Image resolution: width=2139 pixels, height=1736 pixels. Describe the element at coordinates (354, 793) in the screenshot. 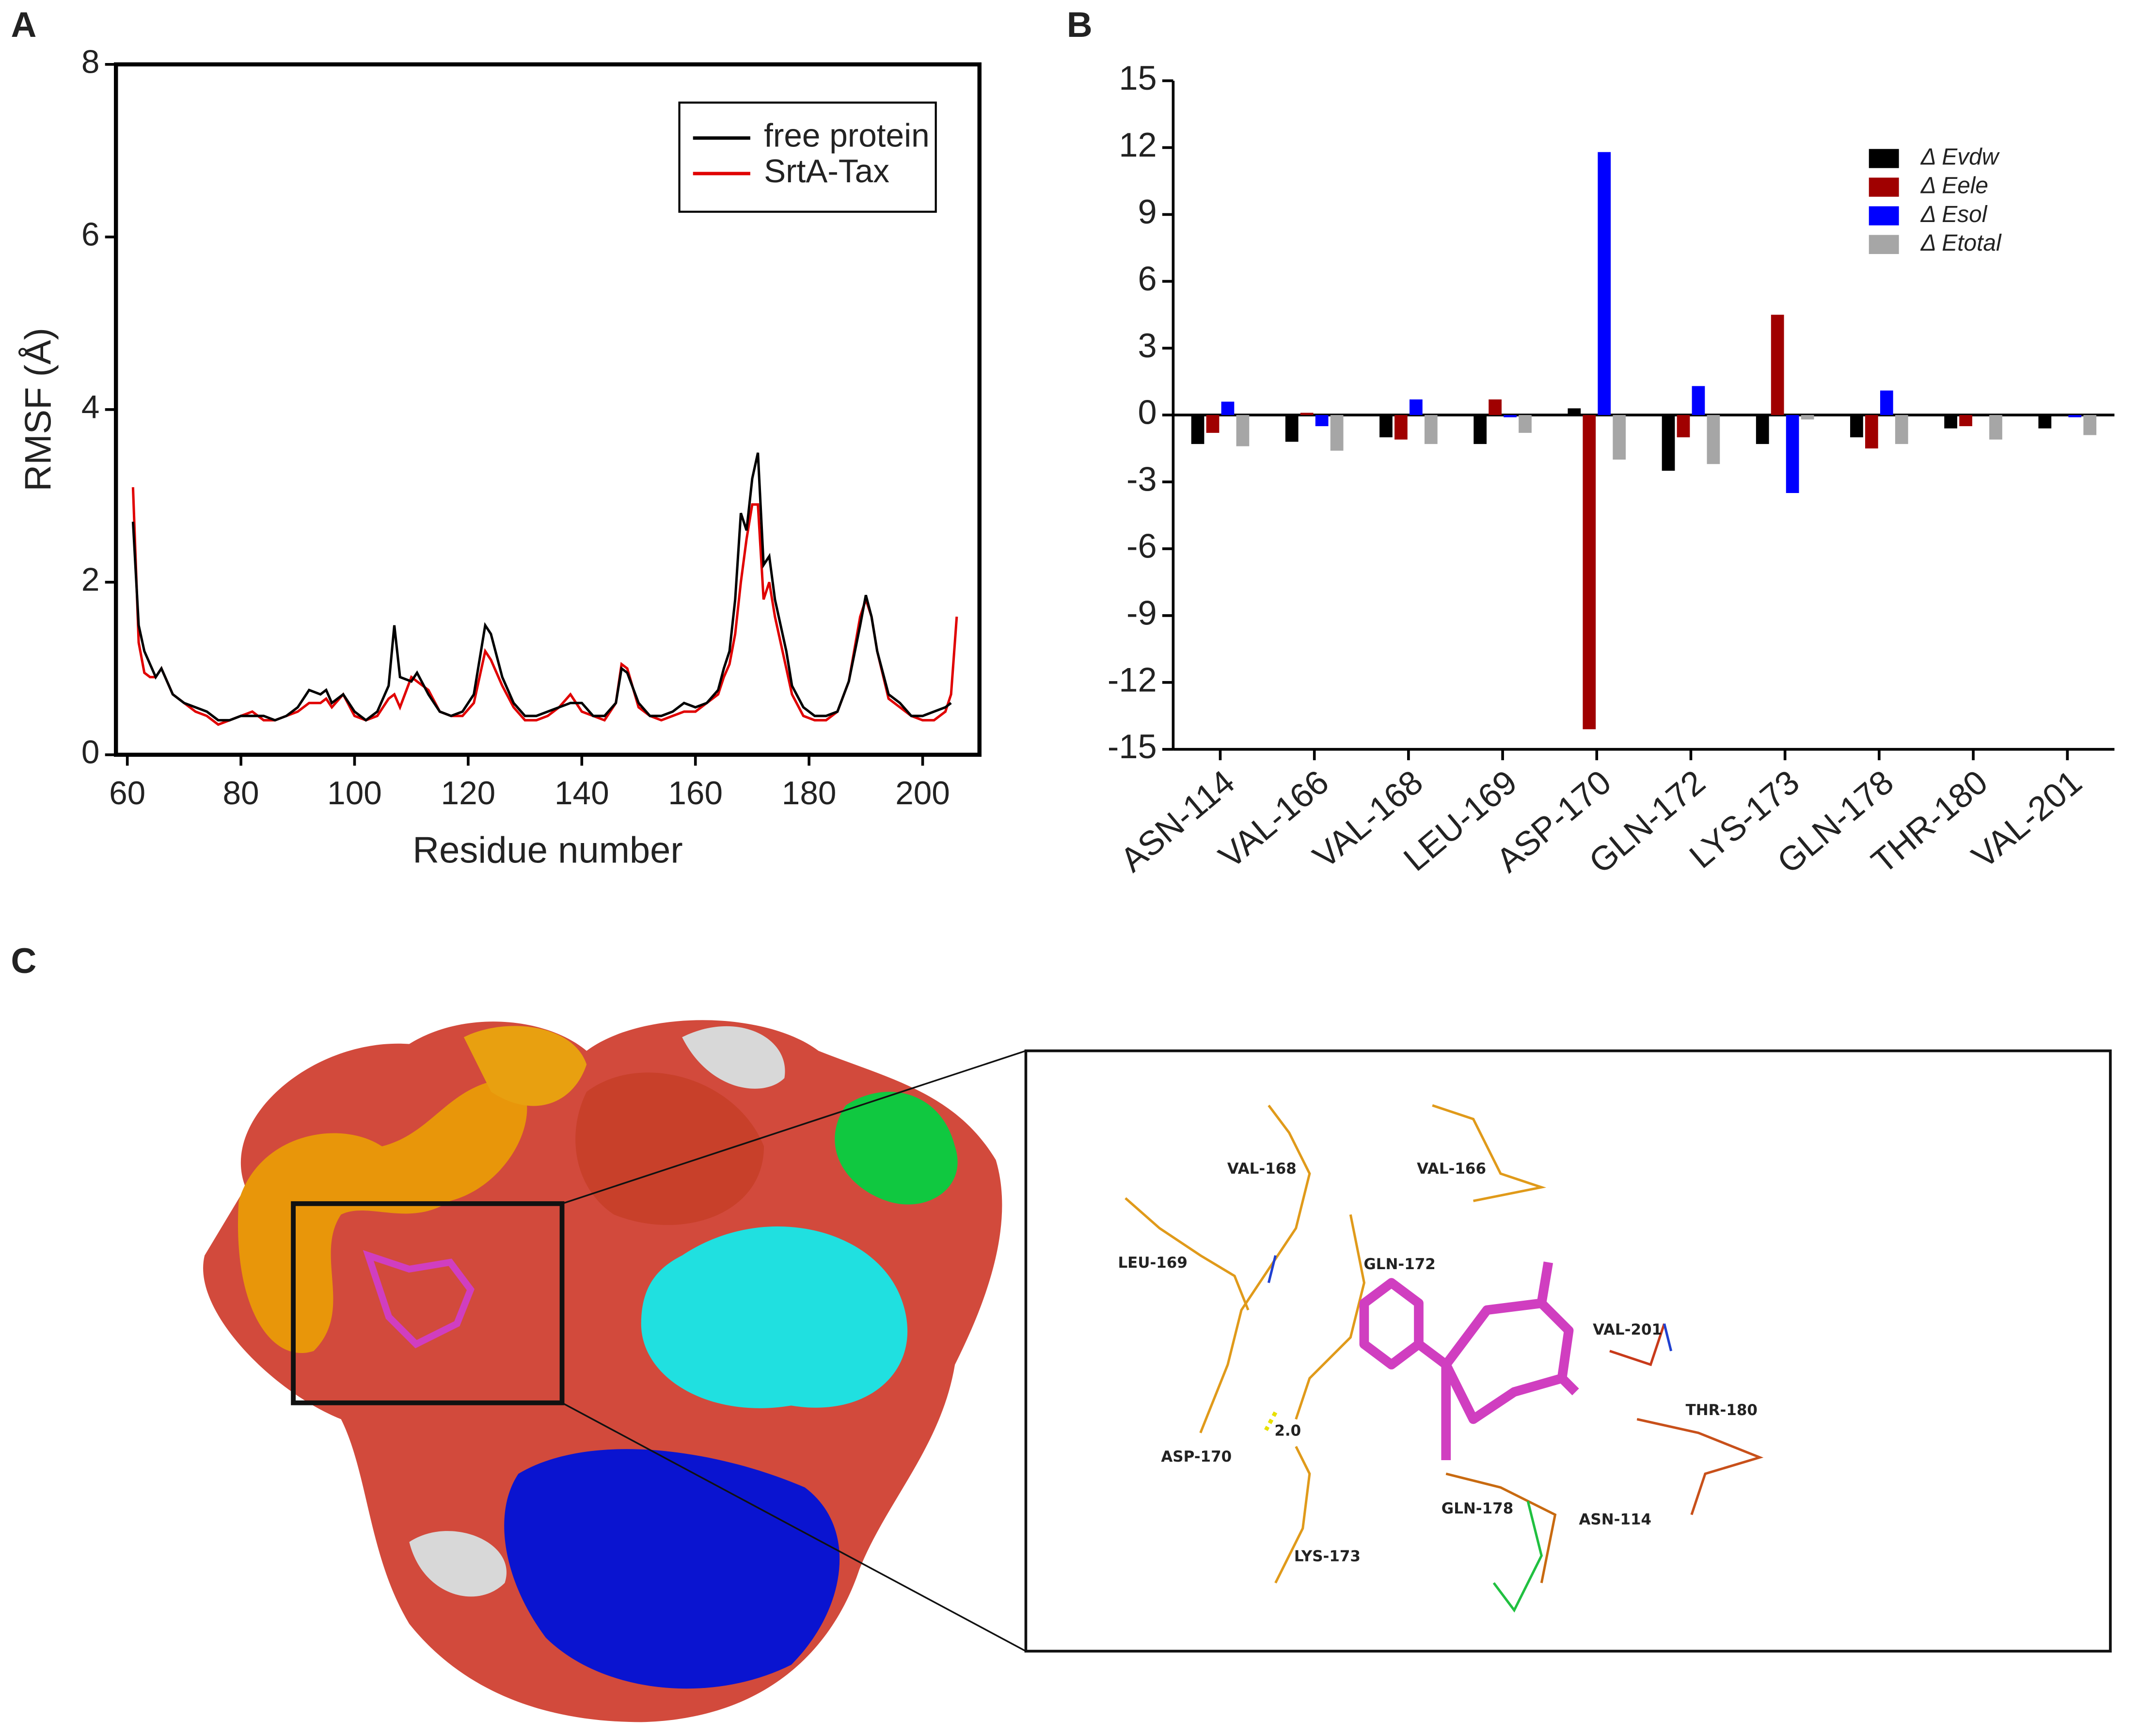

I see `x-tick-label: 100` at that location.